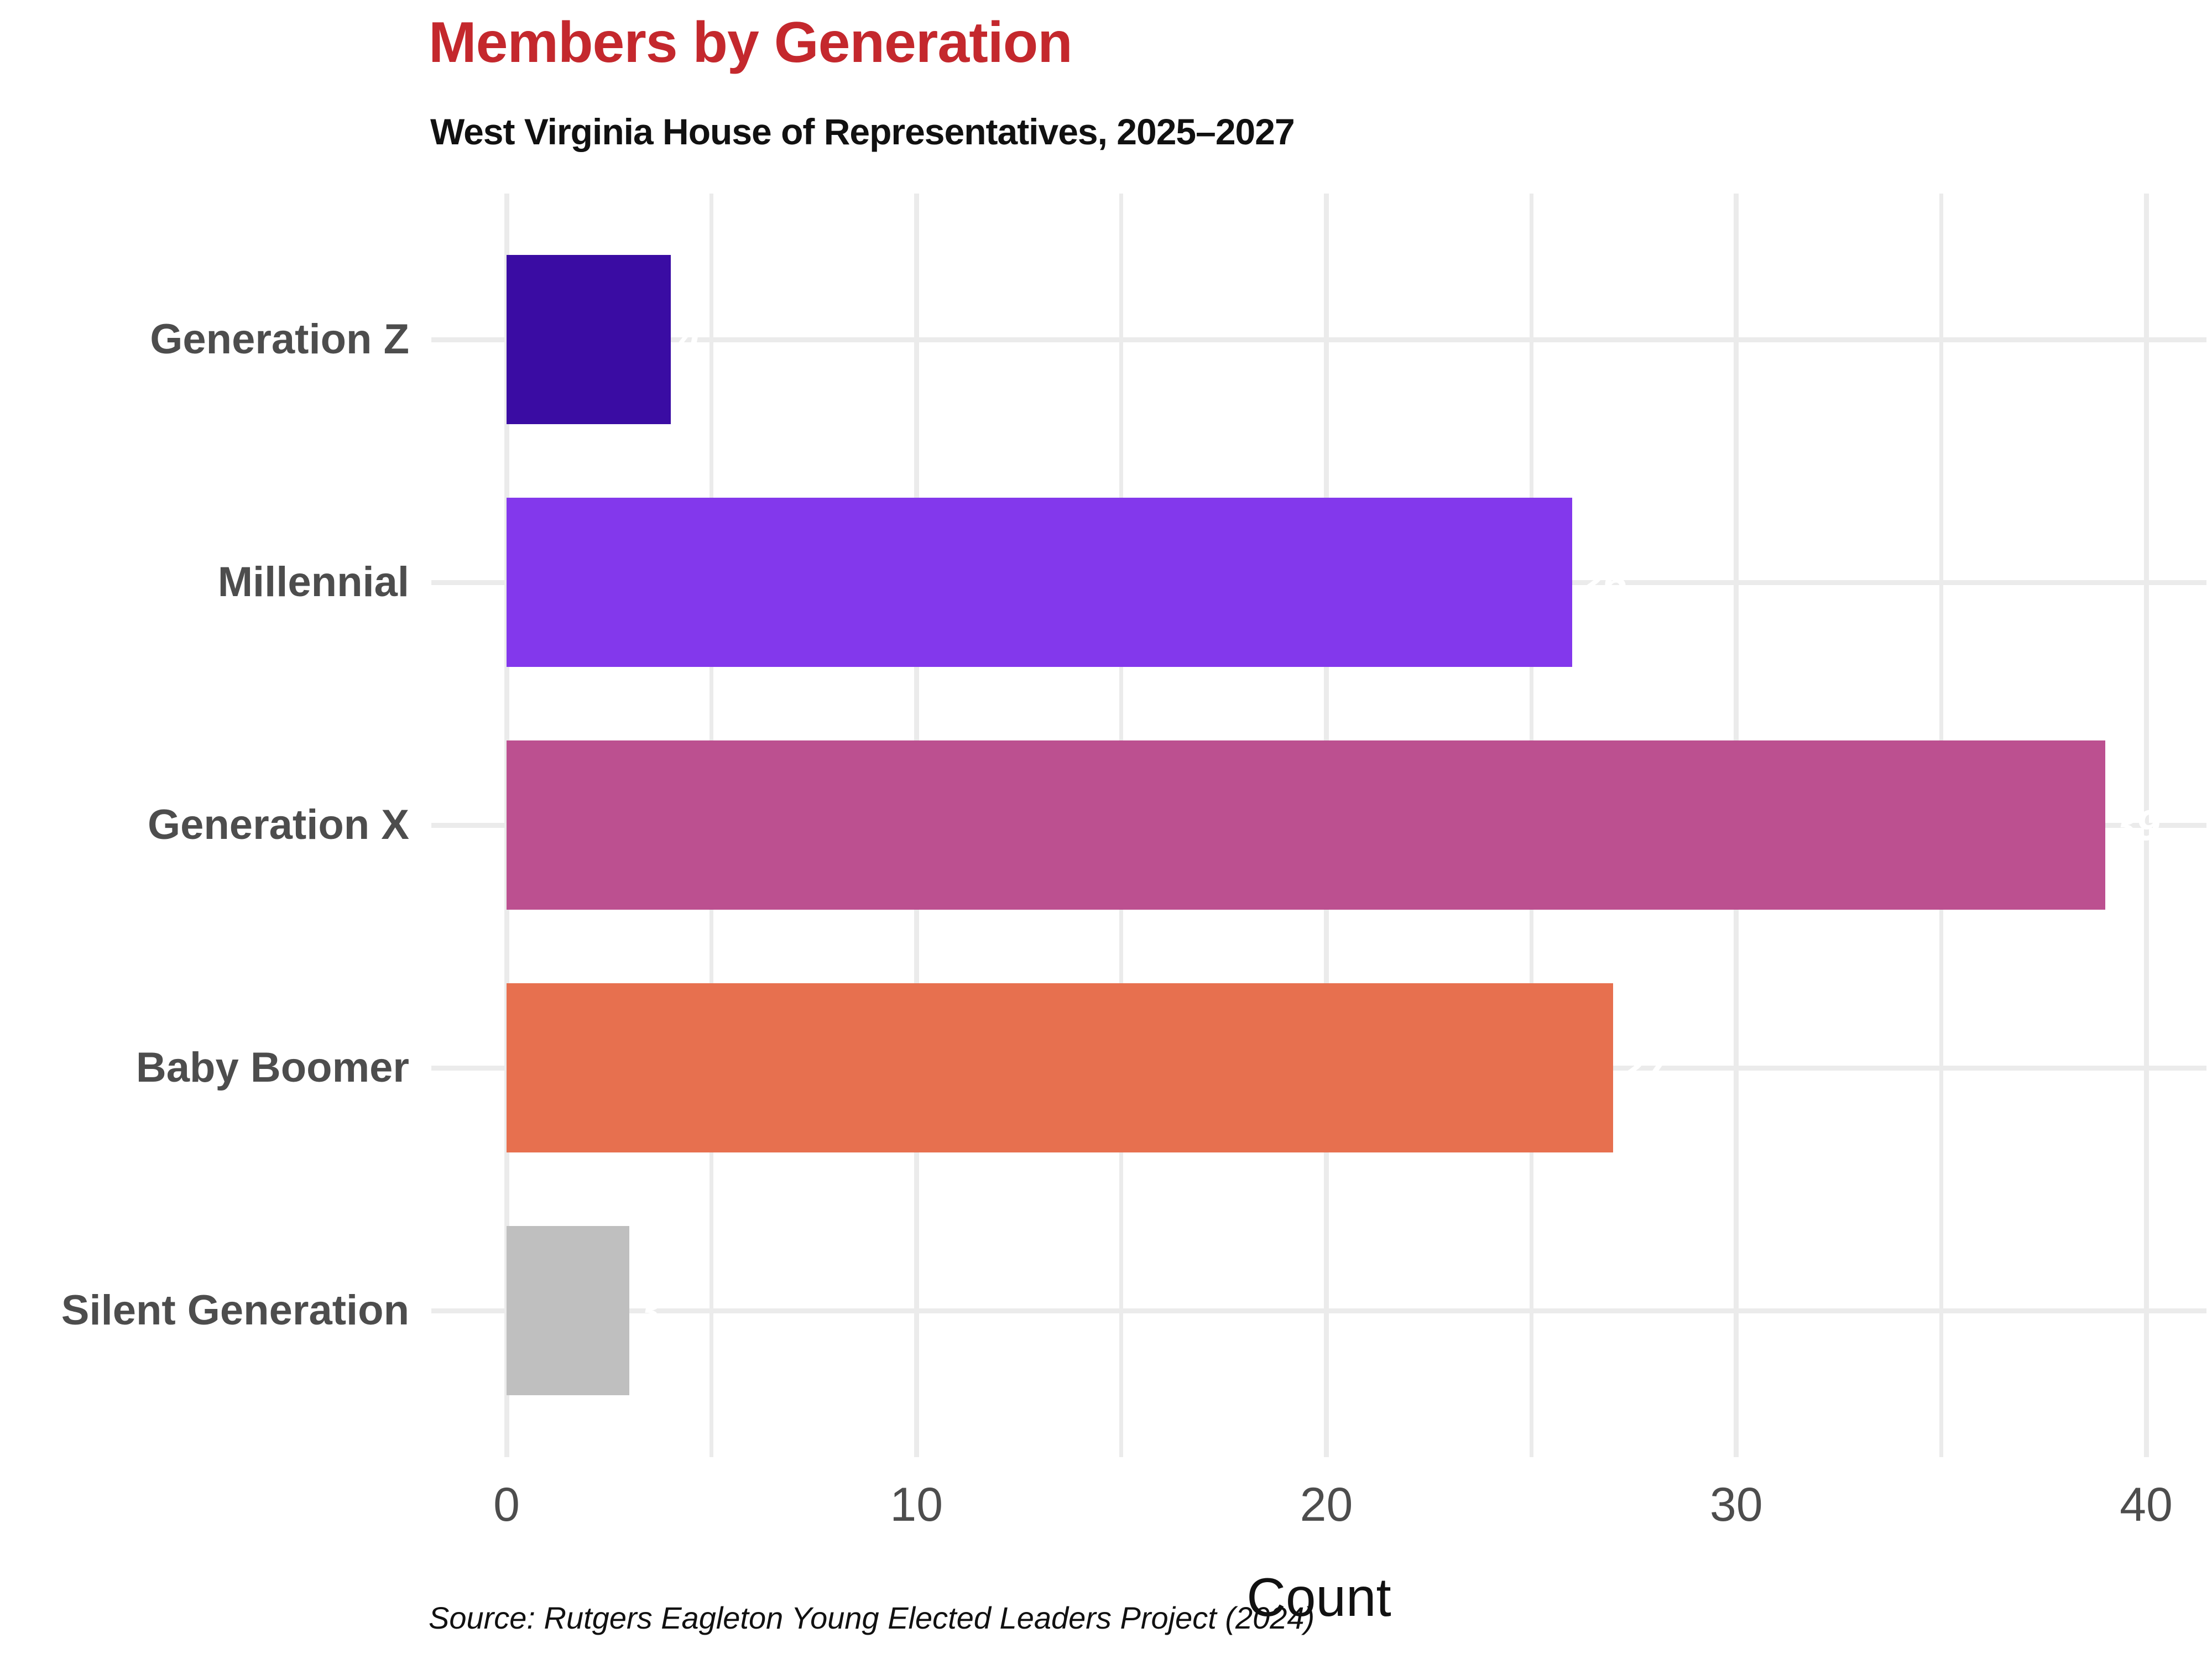 This screenshot has width=2212, height=1659. What do you see at coordinates (507, 1505) in the screenshot?
I see `x-tick-label: 0` at bounding box center [507, 1505].